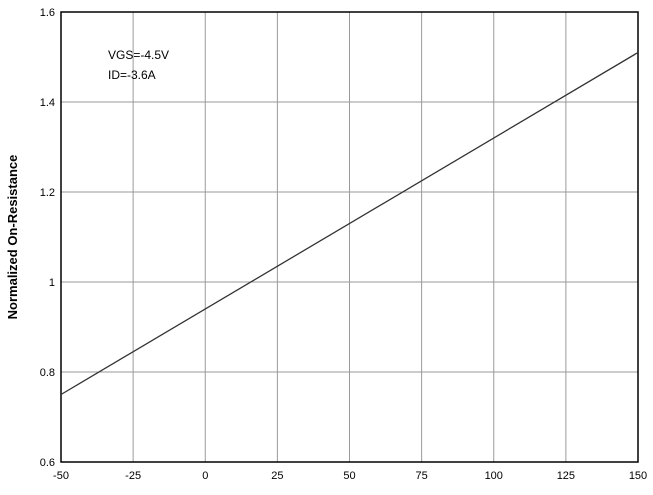  What do you see at coordinates (61, 476) in the screenshot?
I see `x-tick-label: -50` at bounding box center [61, 476].